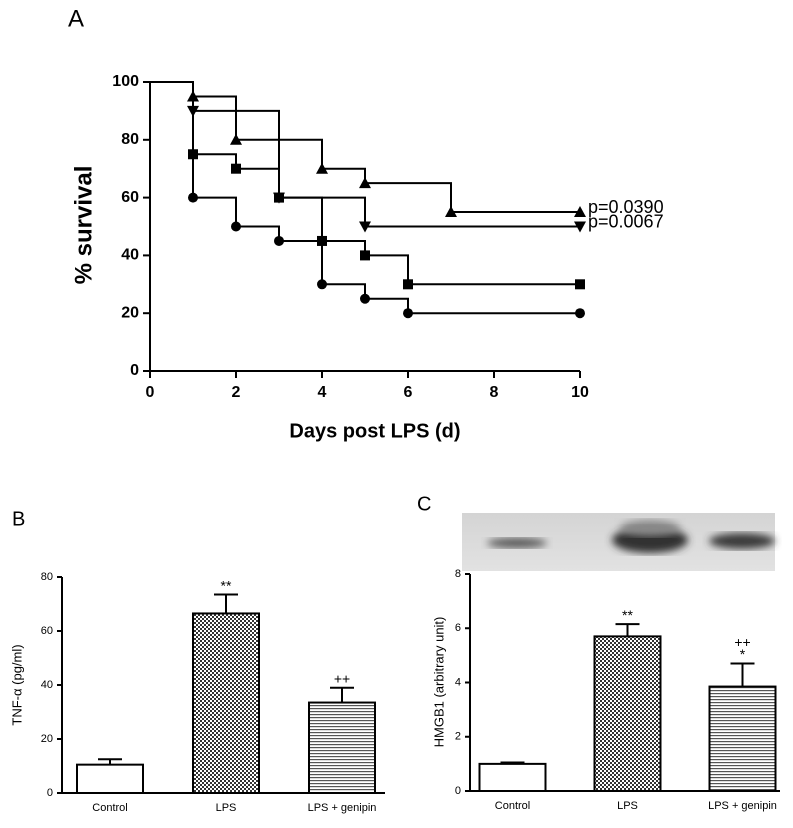 This screenshot has width=793, height=828. I want to click on x-tick-label: 8, so click(494, 392).